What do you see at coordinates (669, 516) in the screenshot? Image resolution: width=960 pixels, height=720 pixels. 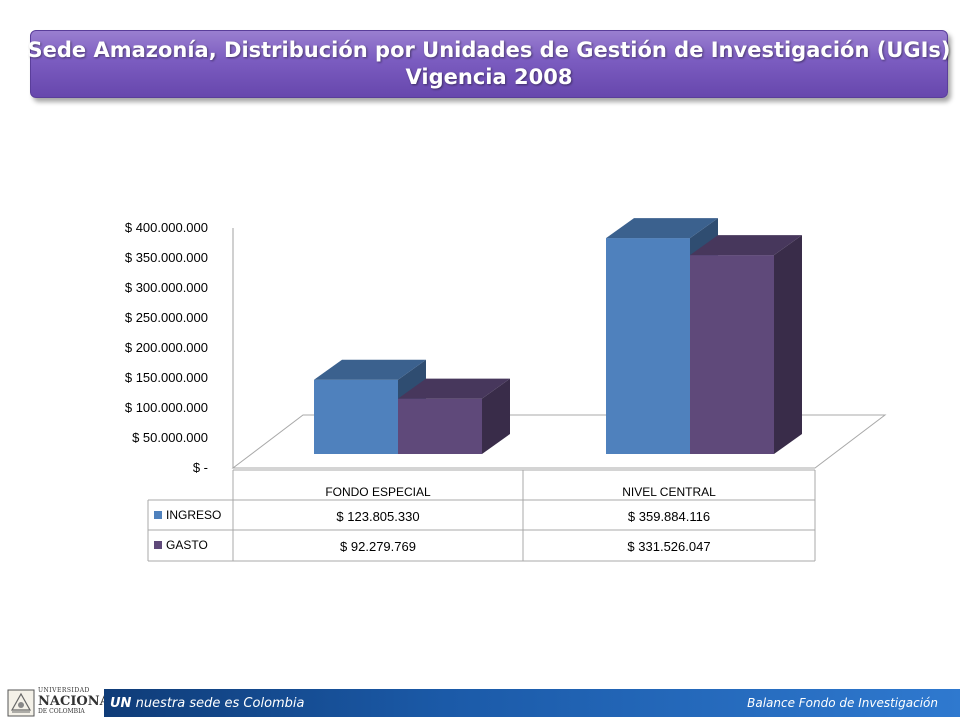 I see `data-label: $ 359.884.116` at bounding box center [669, 516].